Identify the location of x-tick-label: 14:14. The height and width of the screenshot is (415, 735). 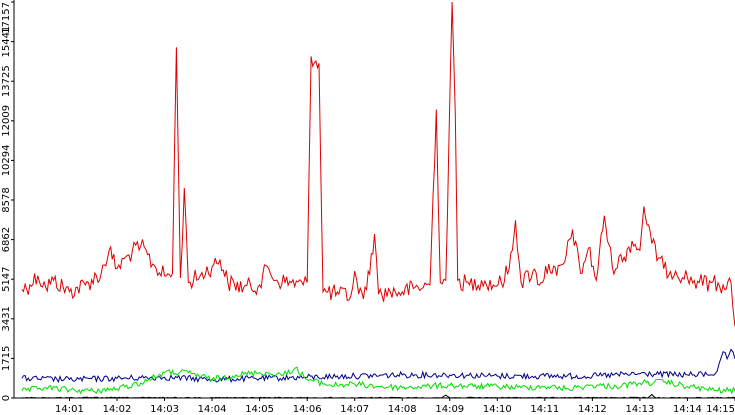
(687, 409).